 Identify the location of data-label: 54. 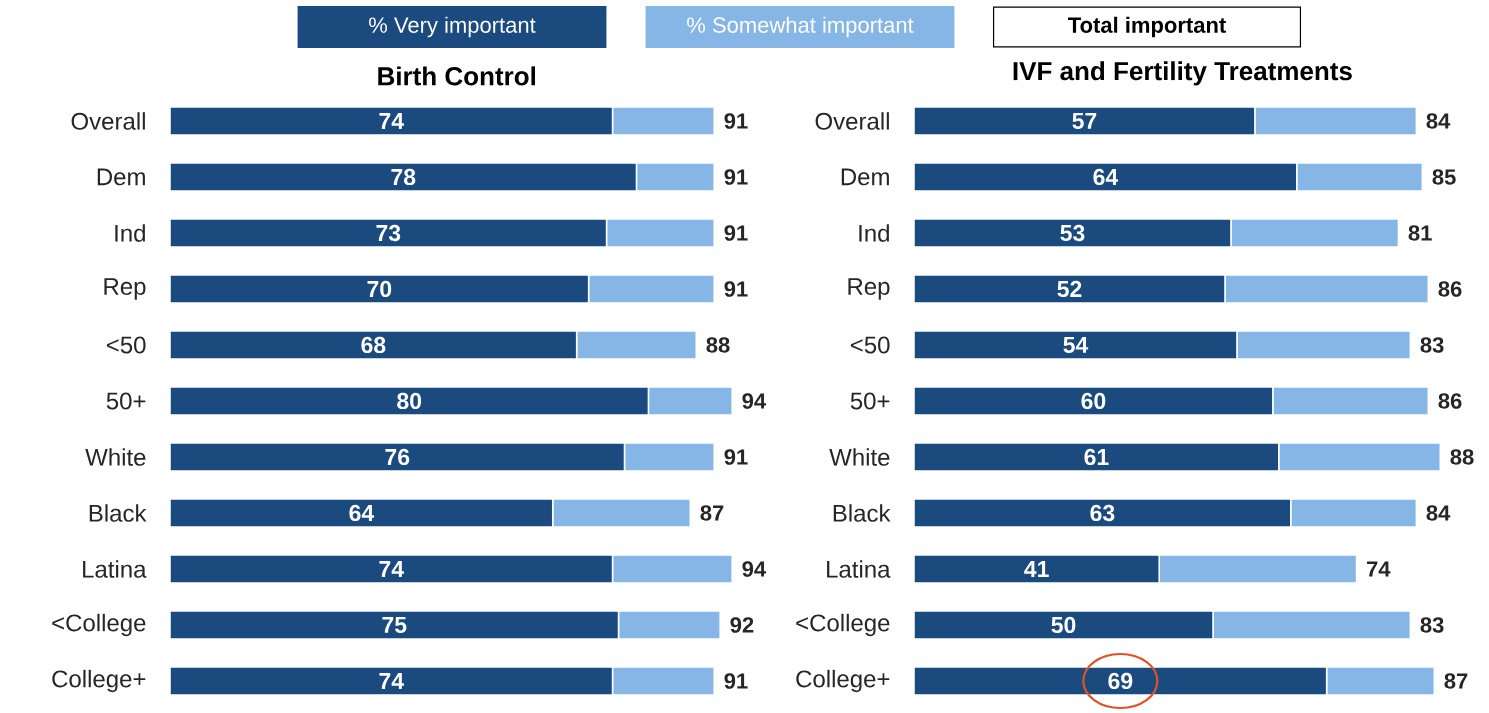
(1076, 344).